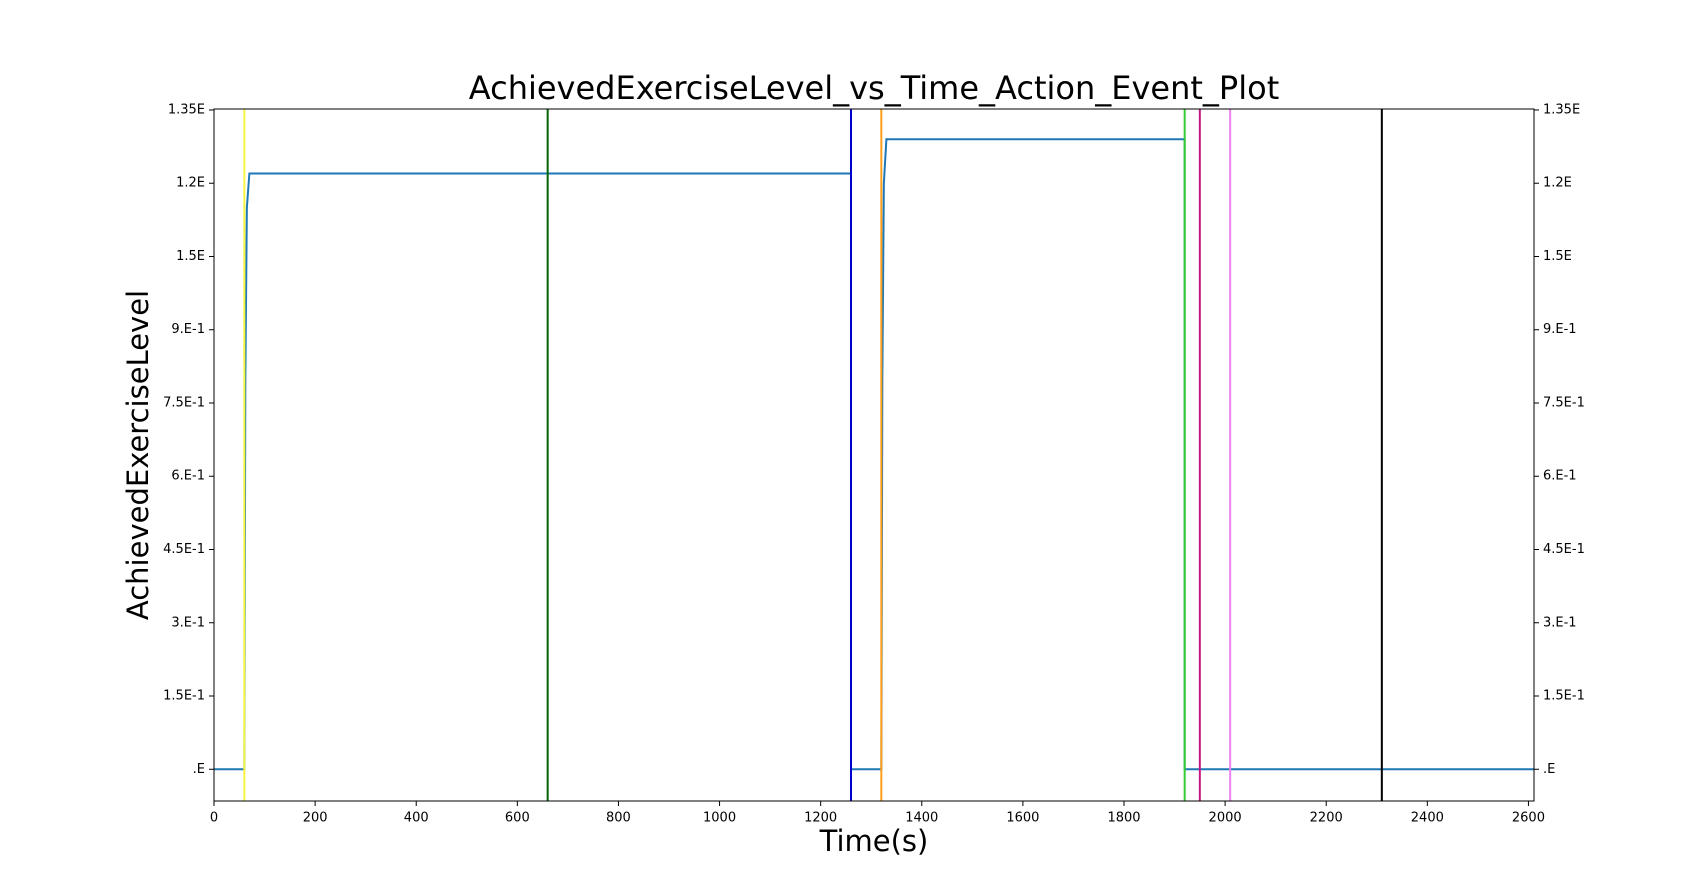 Image resolution: width=1696 pixels, height=896 pixels. I want to click on x-tick-label: 1800, so click(1123, 818).